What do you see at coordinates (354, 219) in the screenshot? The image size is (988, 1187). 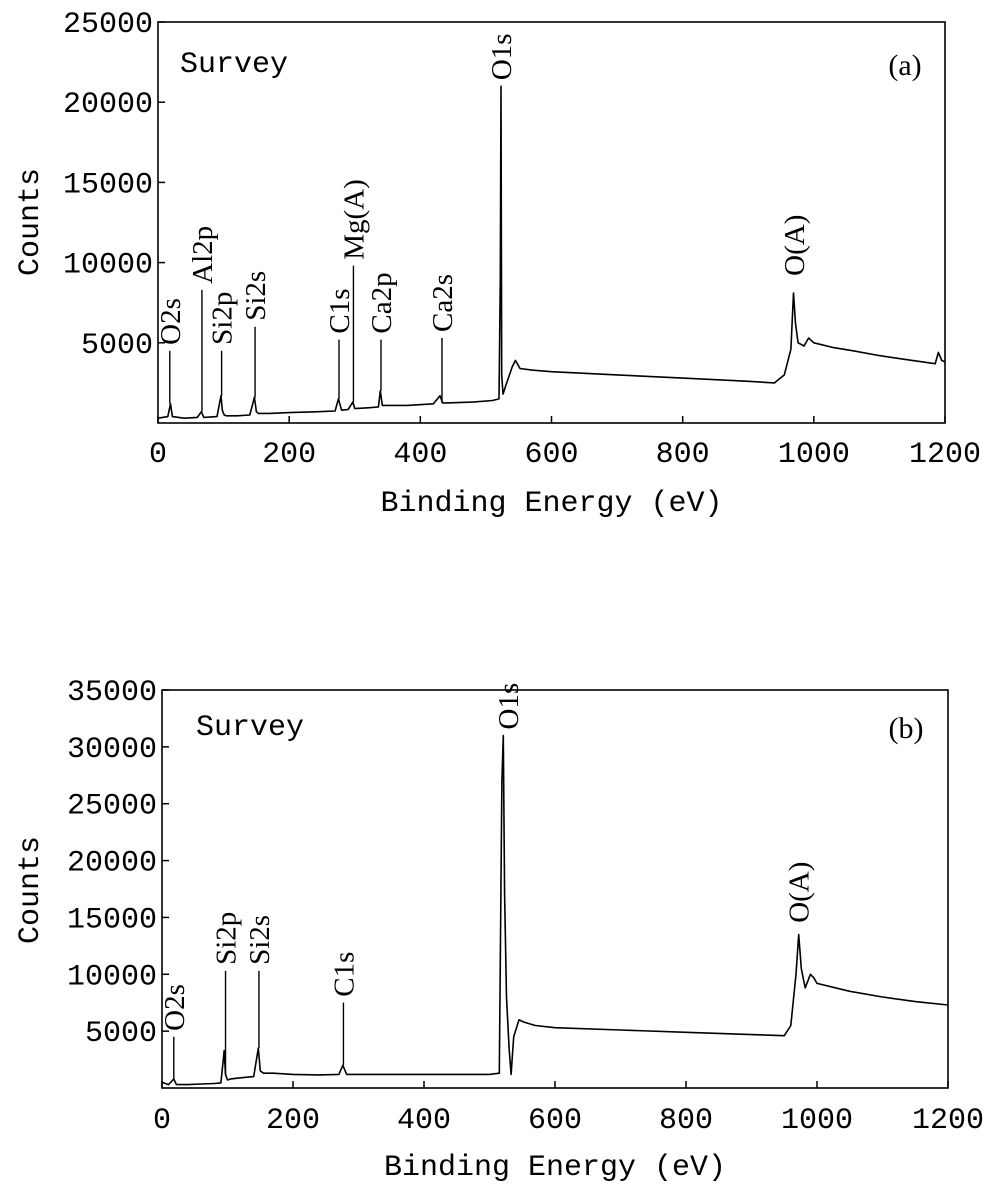 I see `peak-label: Mg(A)` at bounding box center [354, 219].